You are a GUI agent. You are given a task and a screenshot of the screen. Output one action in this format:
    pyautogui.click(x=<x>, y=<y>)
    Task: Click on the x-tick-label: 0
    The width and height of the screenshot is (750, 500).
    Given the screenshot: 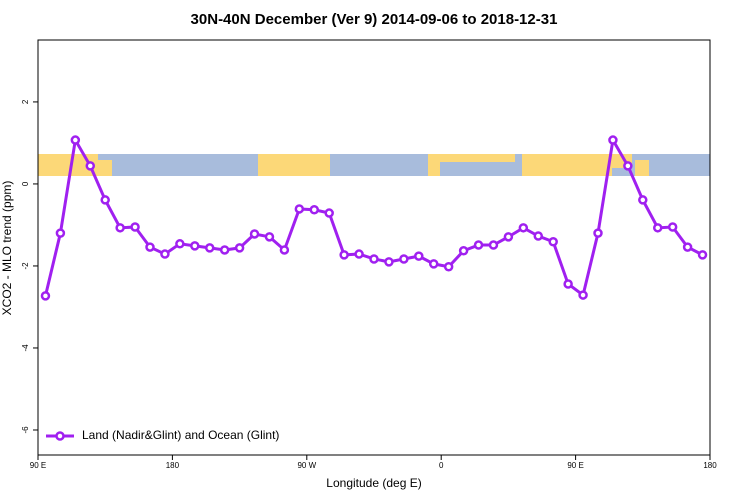 What is the action you would take?
    pyautogui.click(x=441, y=465)
    